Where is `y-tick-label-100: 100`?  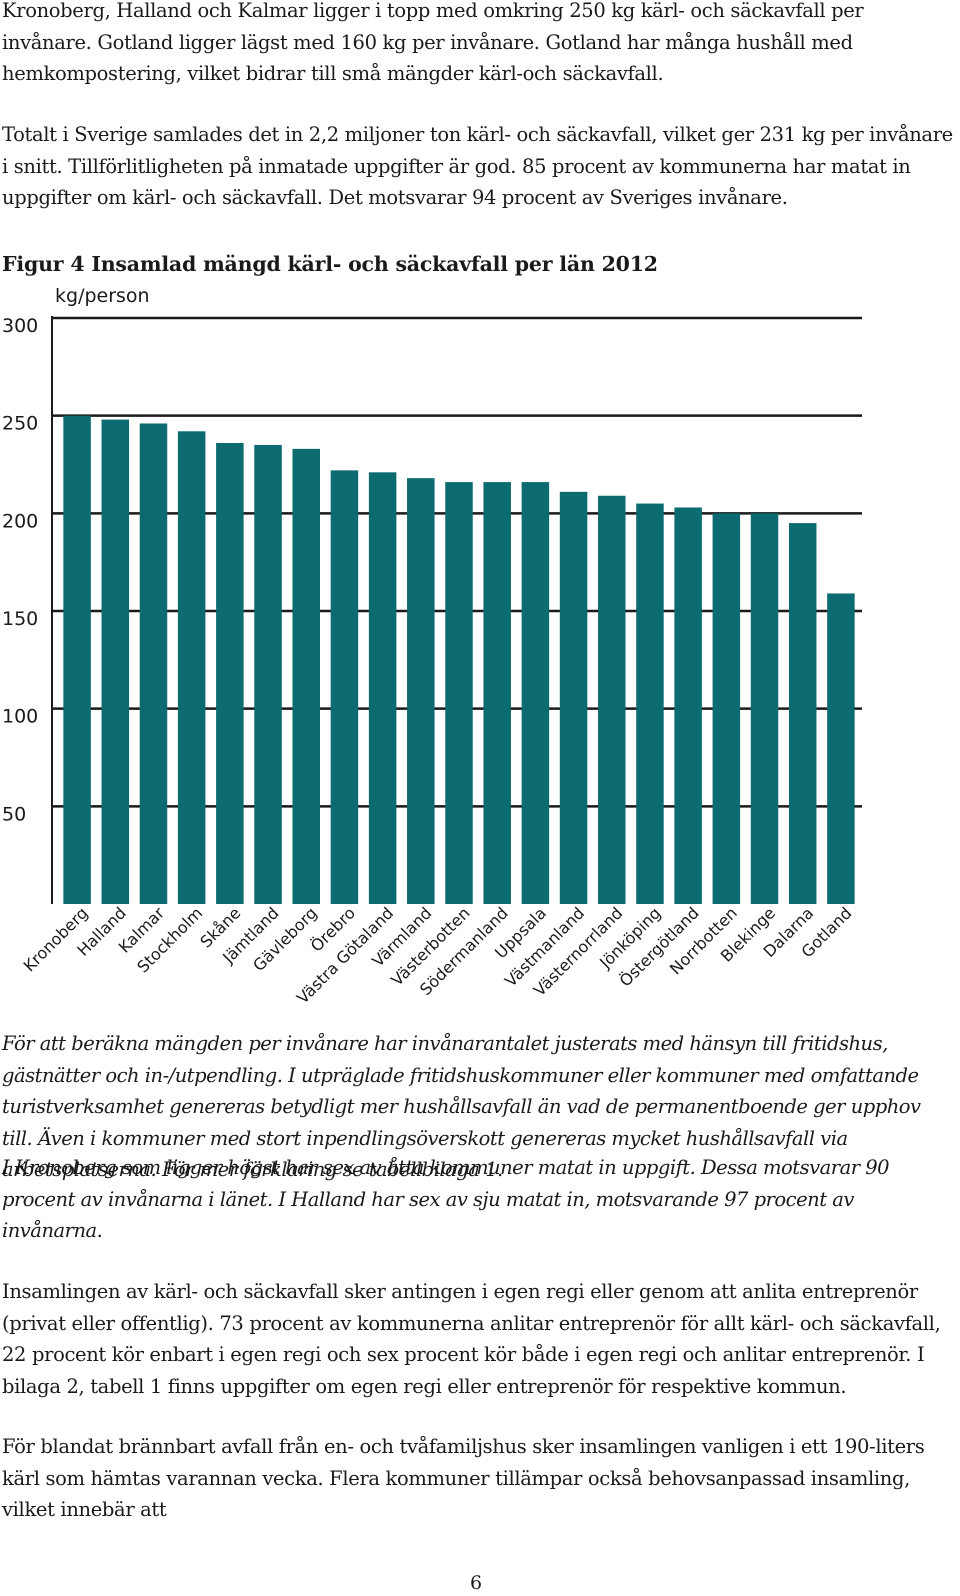 y-tick-label-100: 100 is located at coordinates (20, 717).